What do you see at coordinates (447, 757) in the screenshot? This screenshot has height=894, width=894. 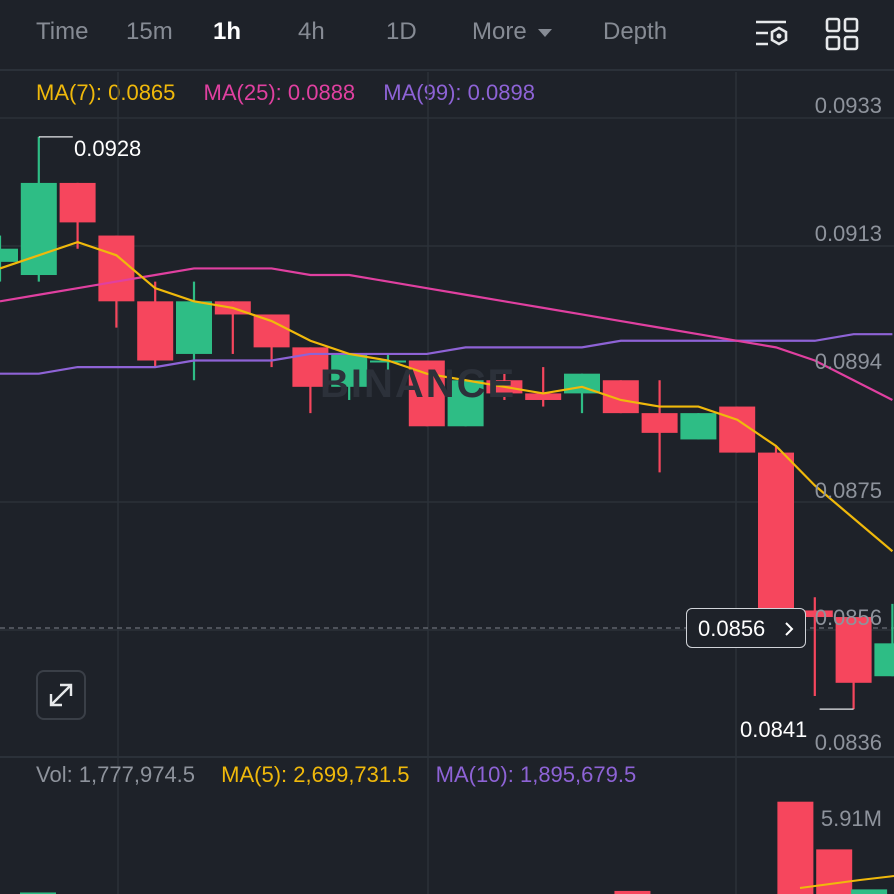 I see `volume-divider` at bounding box center [447, 757].